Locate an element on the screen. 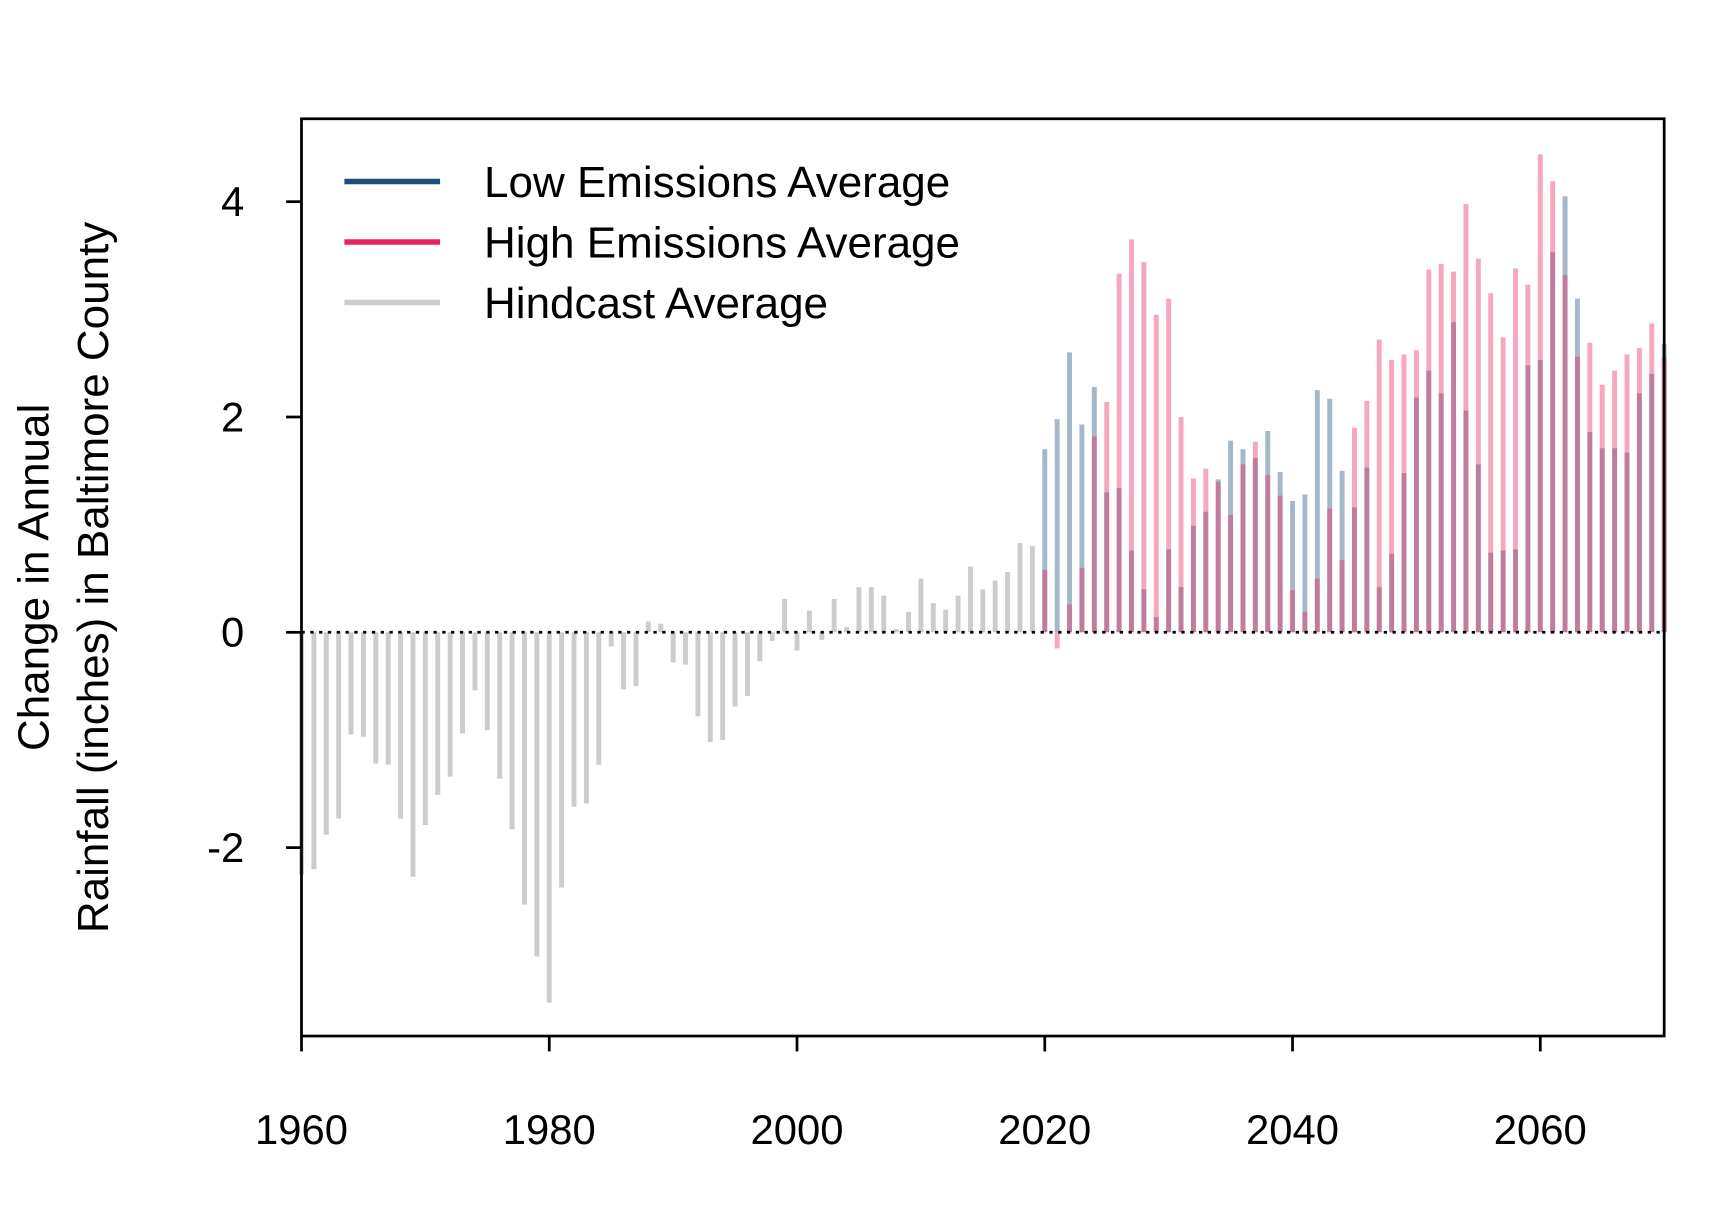  y-axis-label-line1: Change in Annual is located at coordinates (34, 577).